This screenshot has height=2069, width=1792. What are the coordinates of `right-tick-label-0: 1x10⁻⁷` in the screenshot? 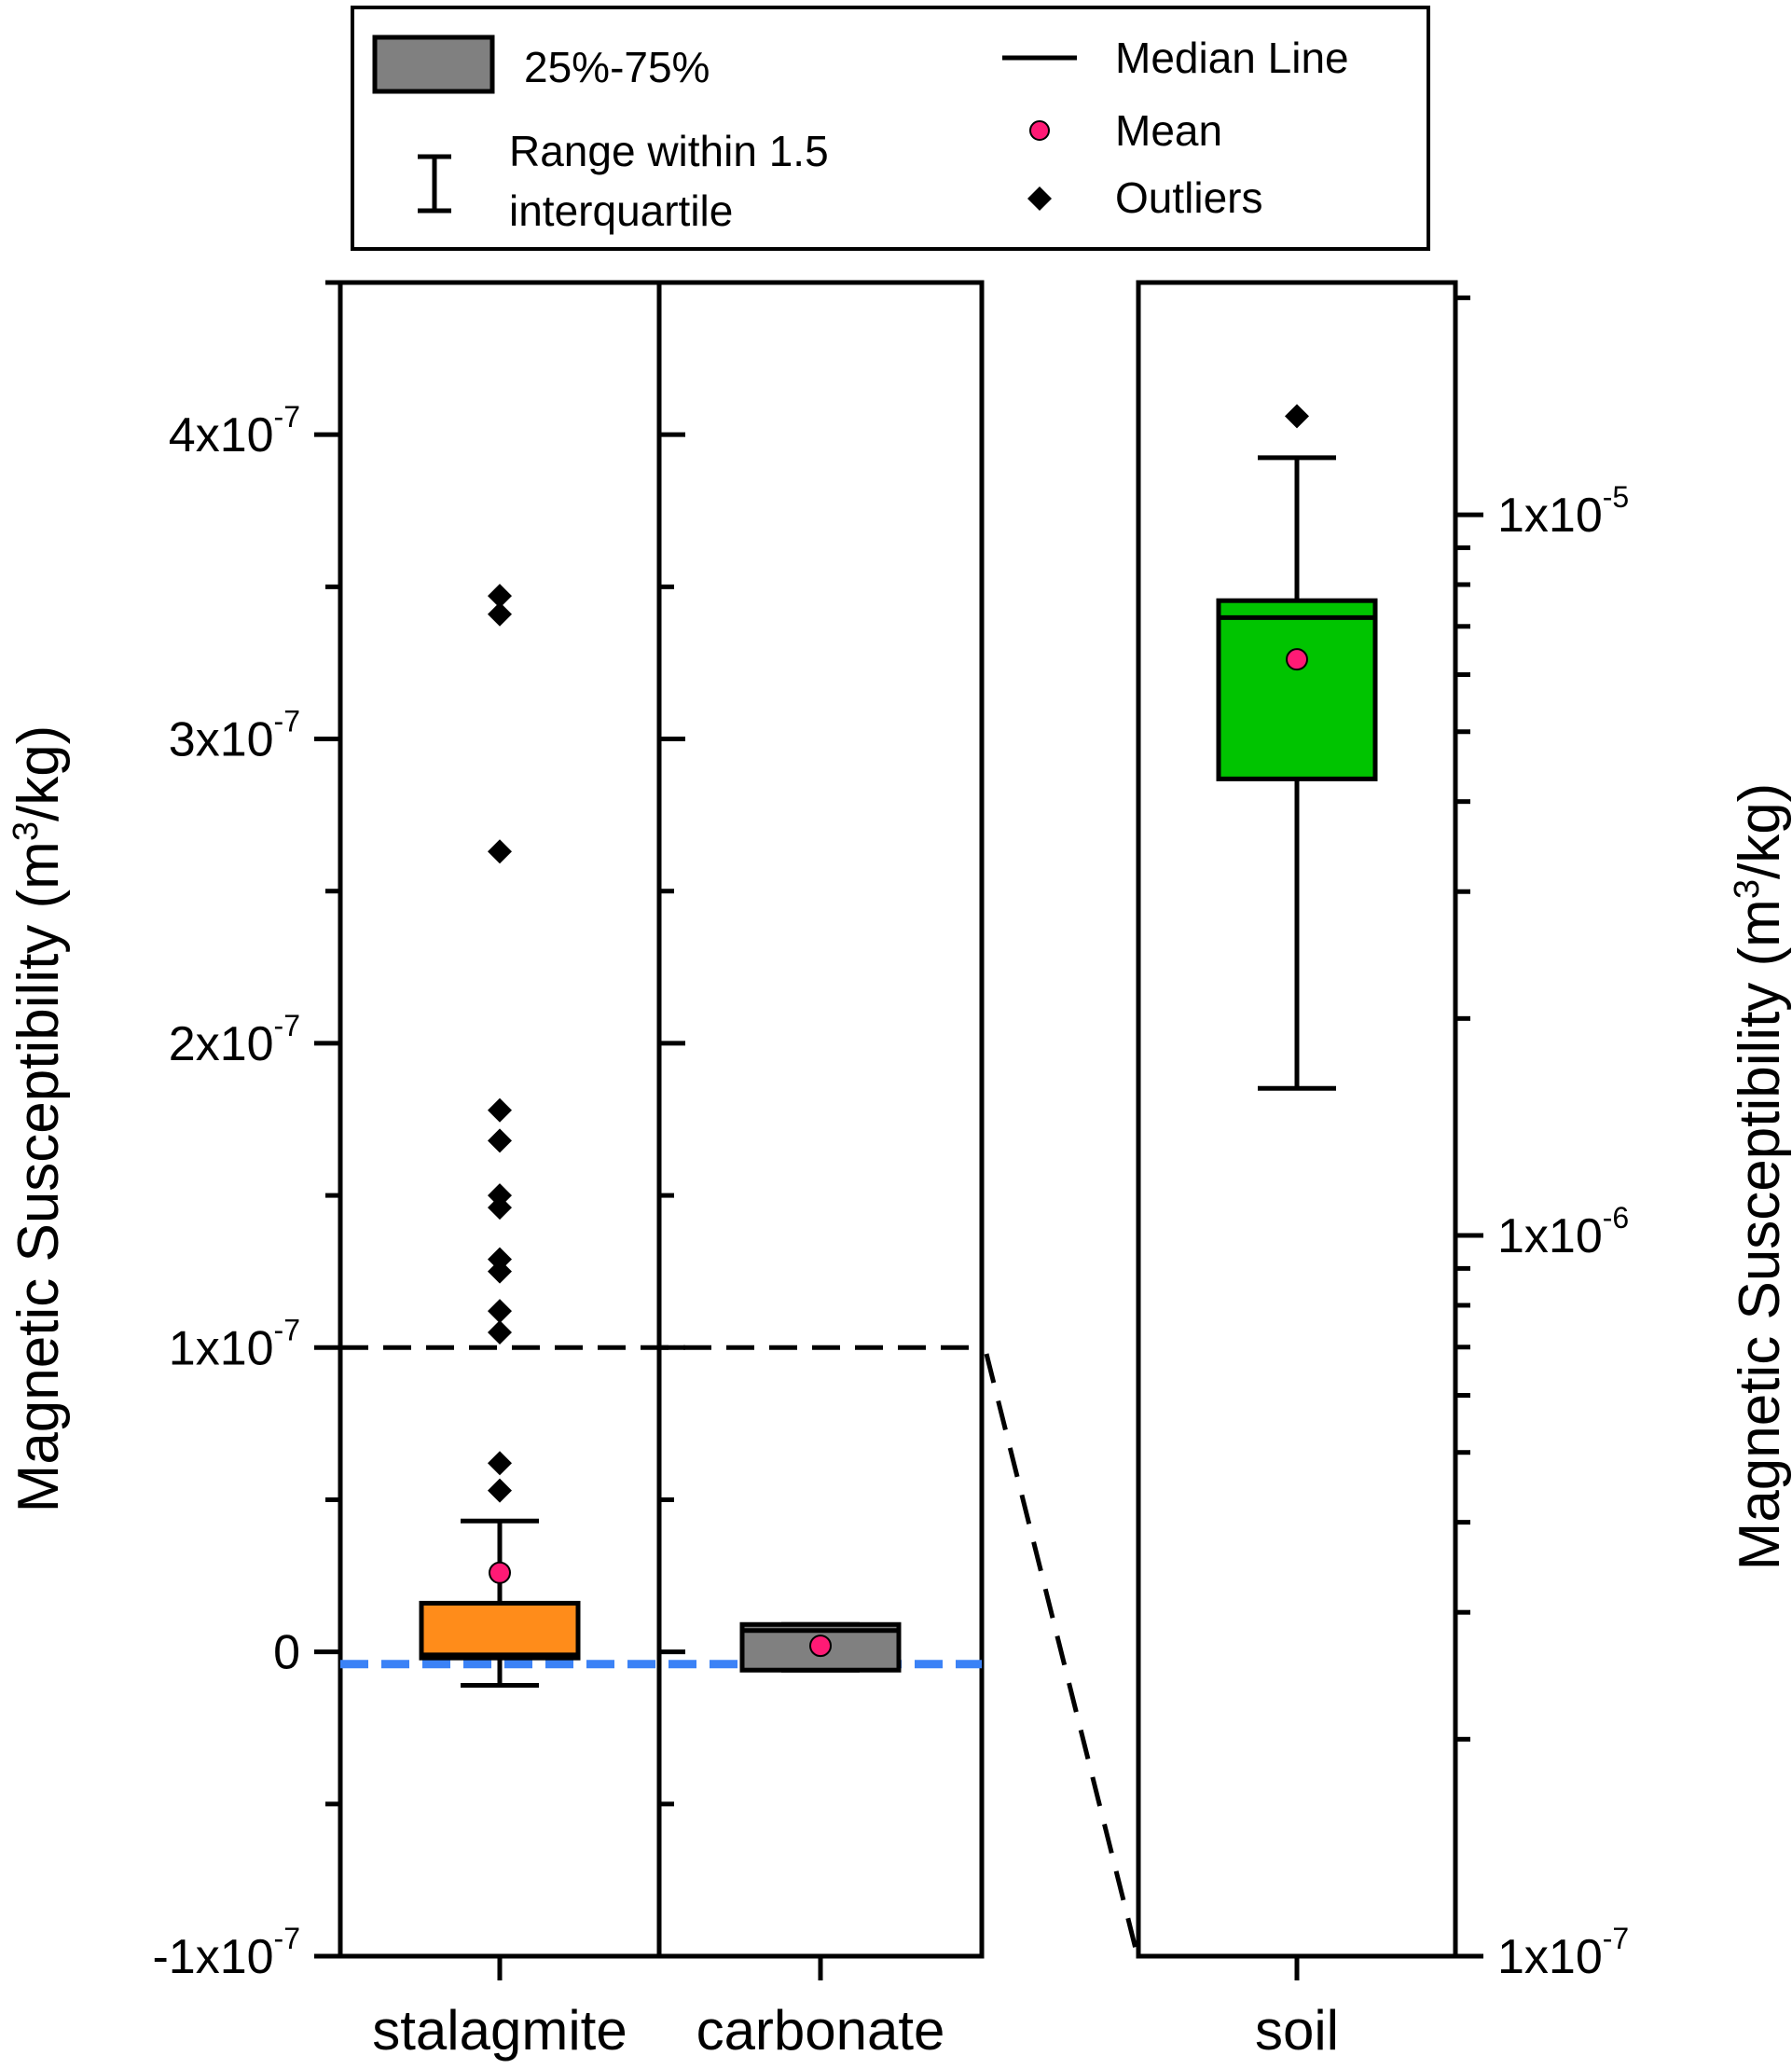 It's located at (1563, 1953).